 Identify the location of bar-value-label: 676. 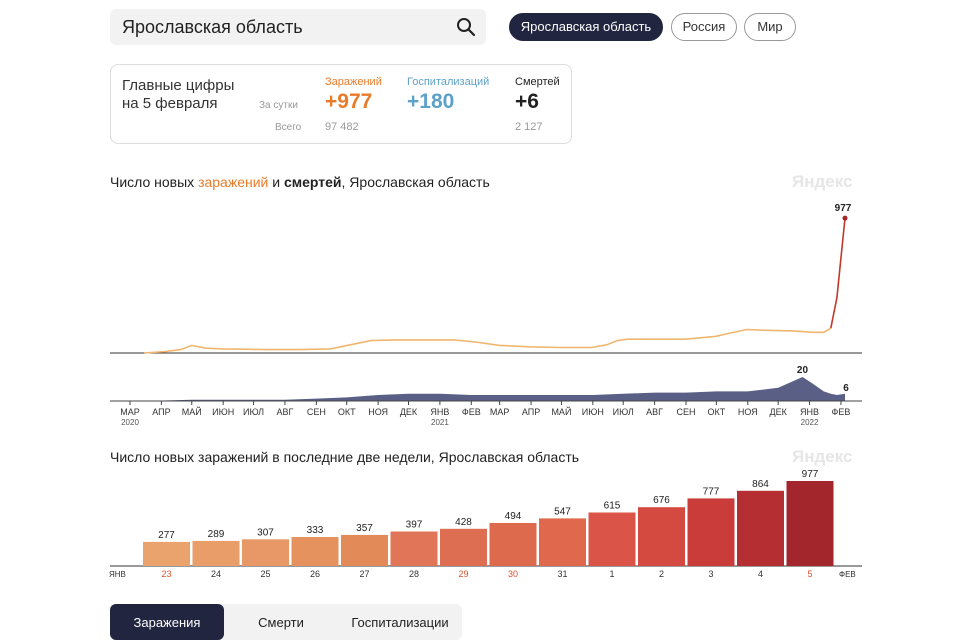
(661, 500).